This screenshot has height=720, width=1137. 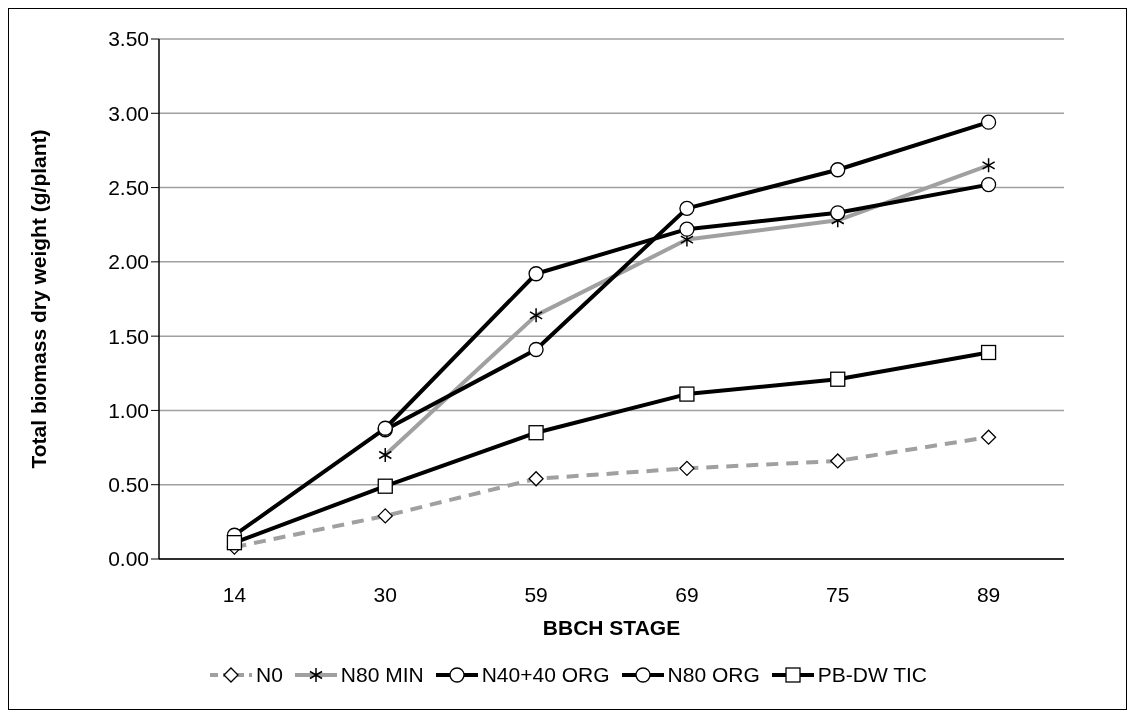 I want to click on legend-label: N0, so click(x=269, y=675).